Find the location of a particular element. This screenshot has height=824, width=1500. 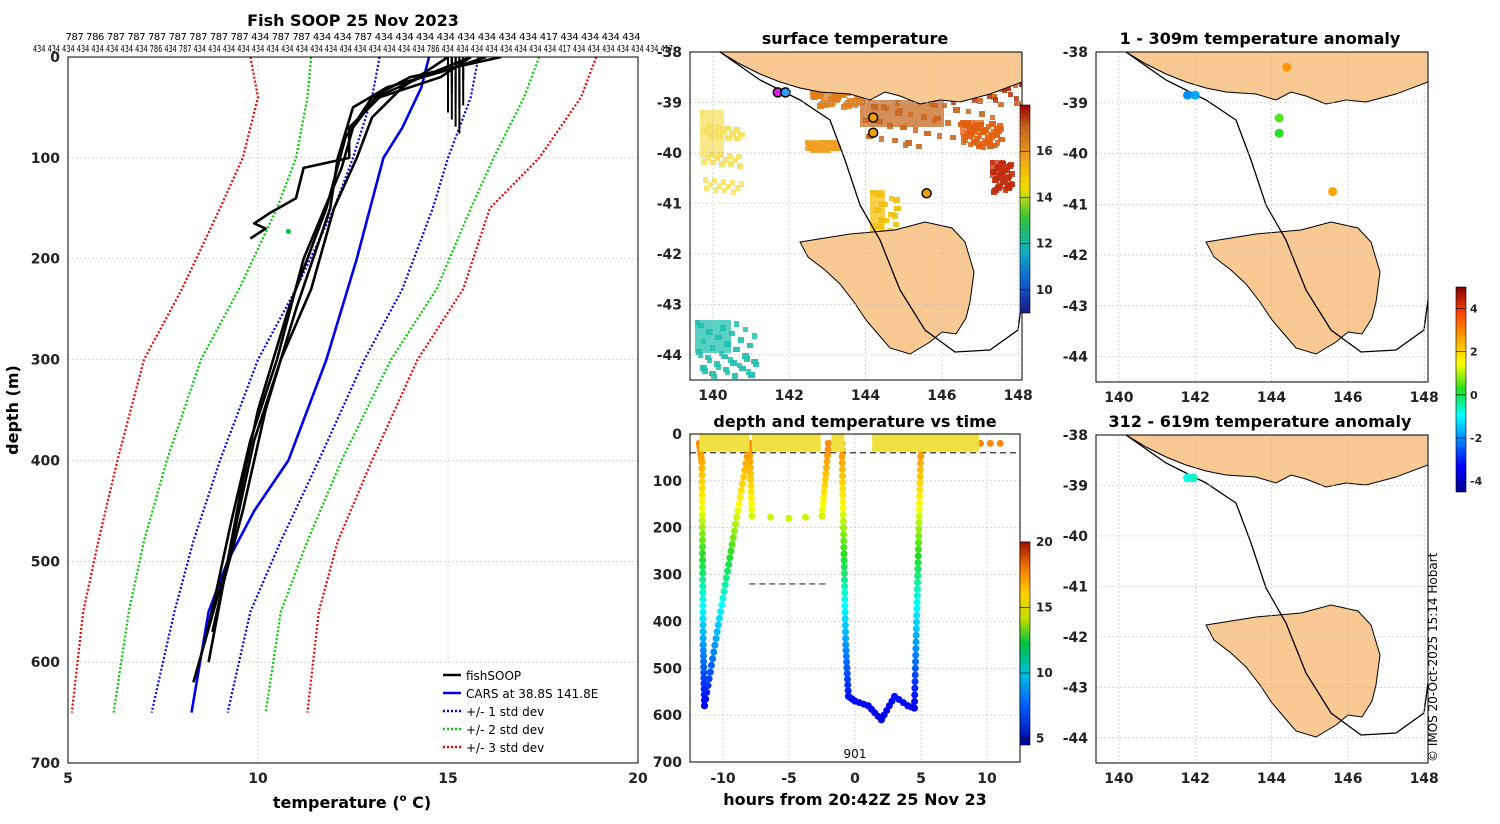

ts-x-label: hours from 20:42Z 25 Nov 23 is located at coordinates (854, 799).